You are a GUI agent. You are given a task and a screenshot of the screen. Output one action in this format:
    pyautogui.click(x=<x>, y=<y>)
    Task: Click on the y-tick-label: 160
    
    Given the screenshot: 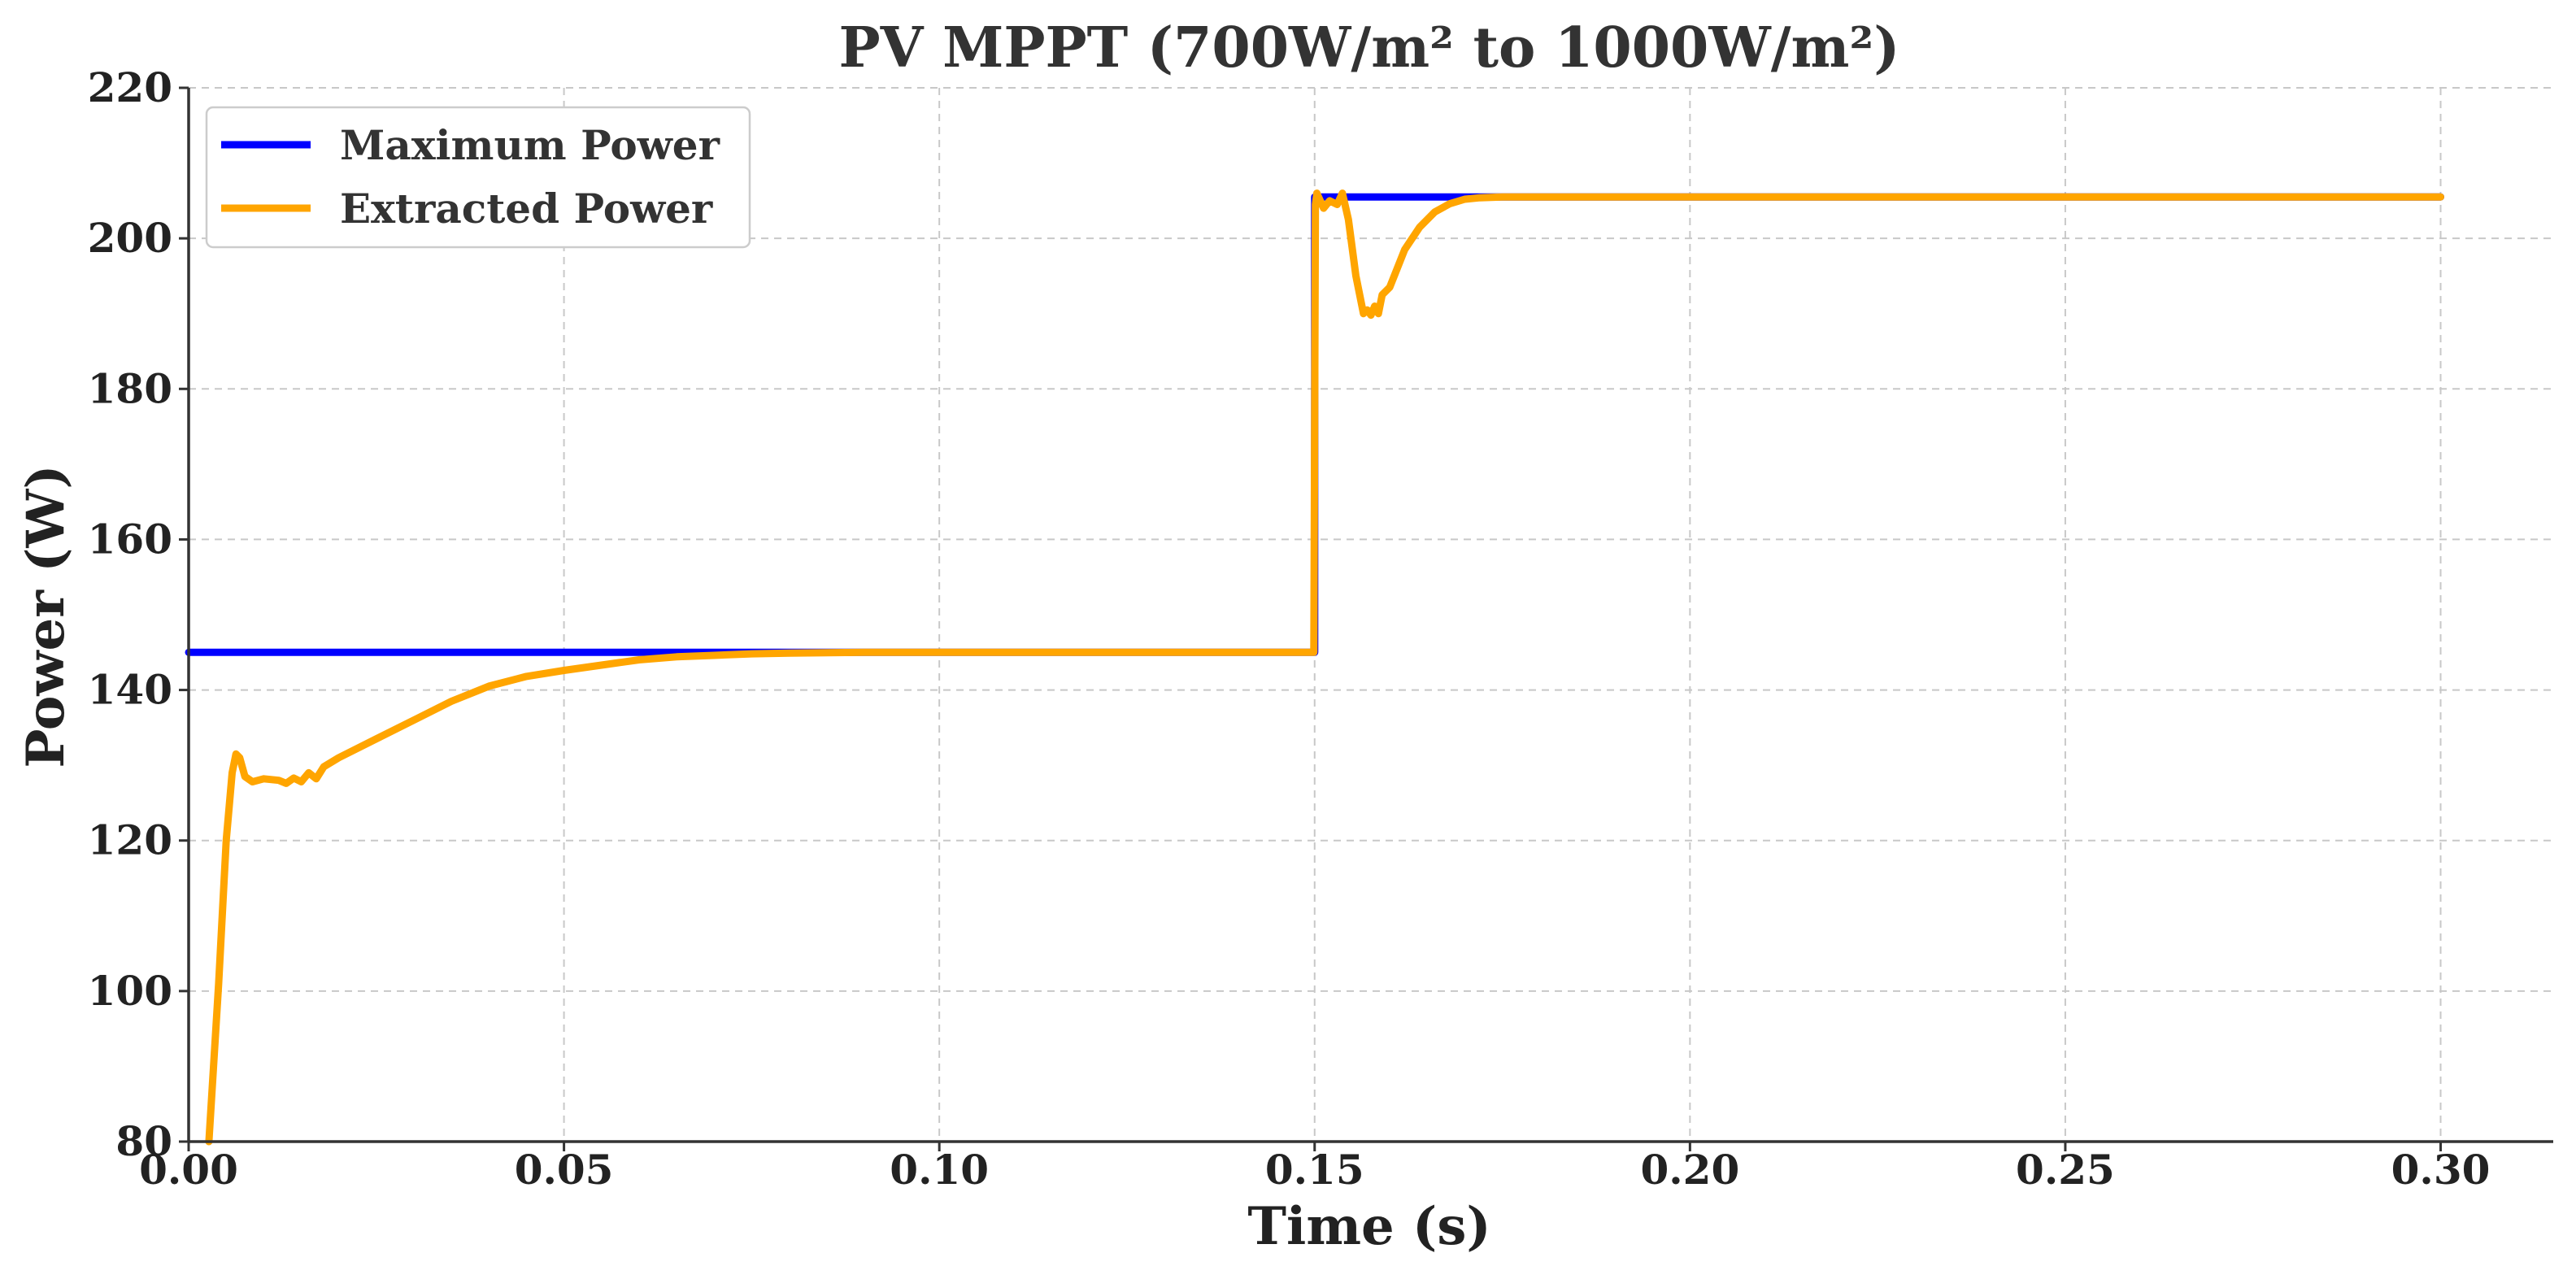 What is the action you would take?
    pyautogui.click(x=130, y=539)
    